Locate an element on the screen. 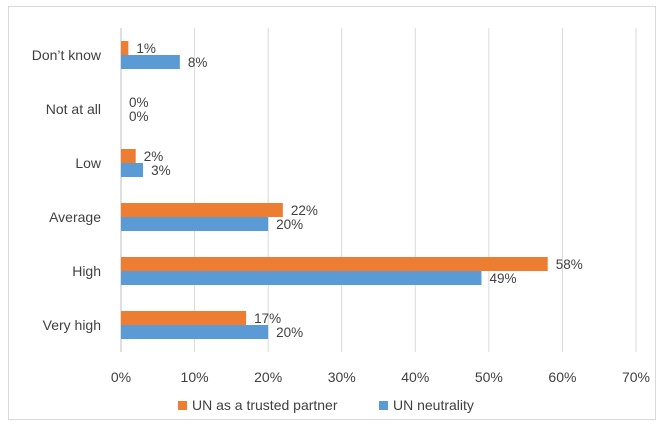 Image resolution: width=661 pixels, height=426 pixels. data-label: 1% is located at coordinates (146, 48).